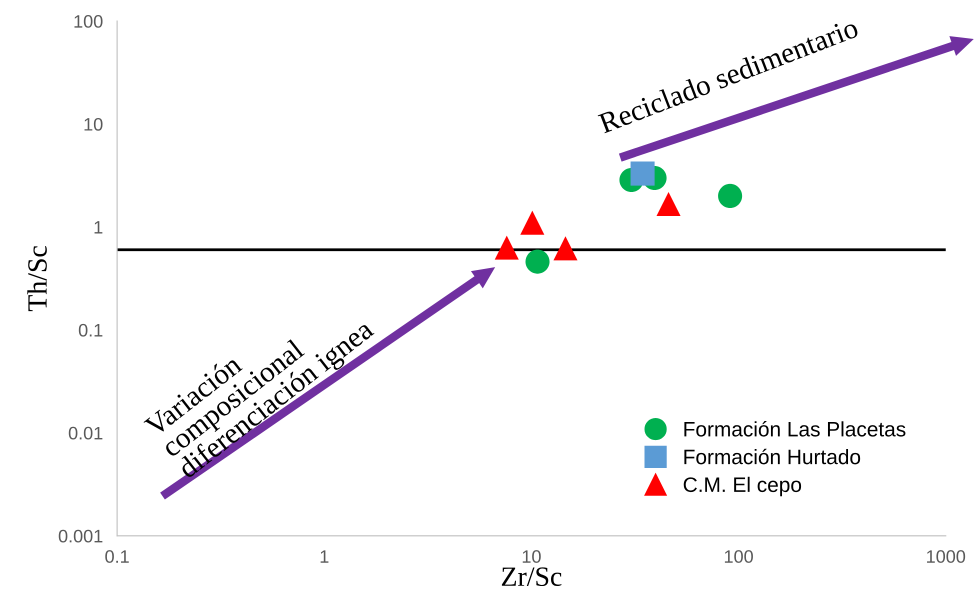 Image resolution: width=976 pixels, height=602 pixels. Describe the element at coordinates (93, 124) in the screenshot. I see `y-tick-label: 10` at that location.